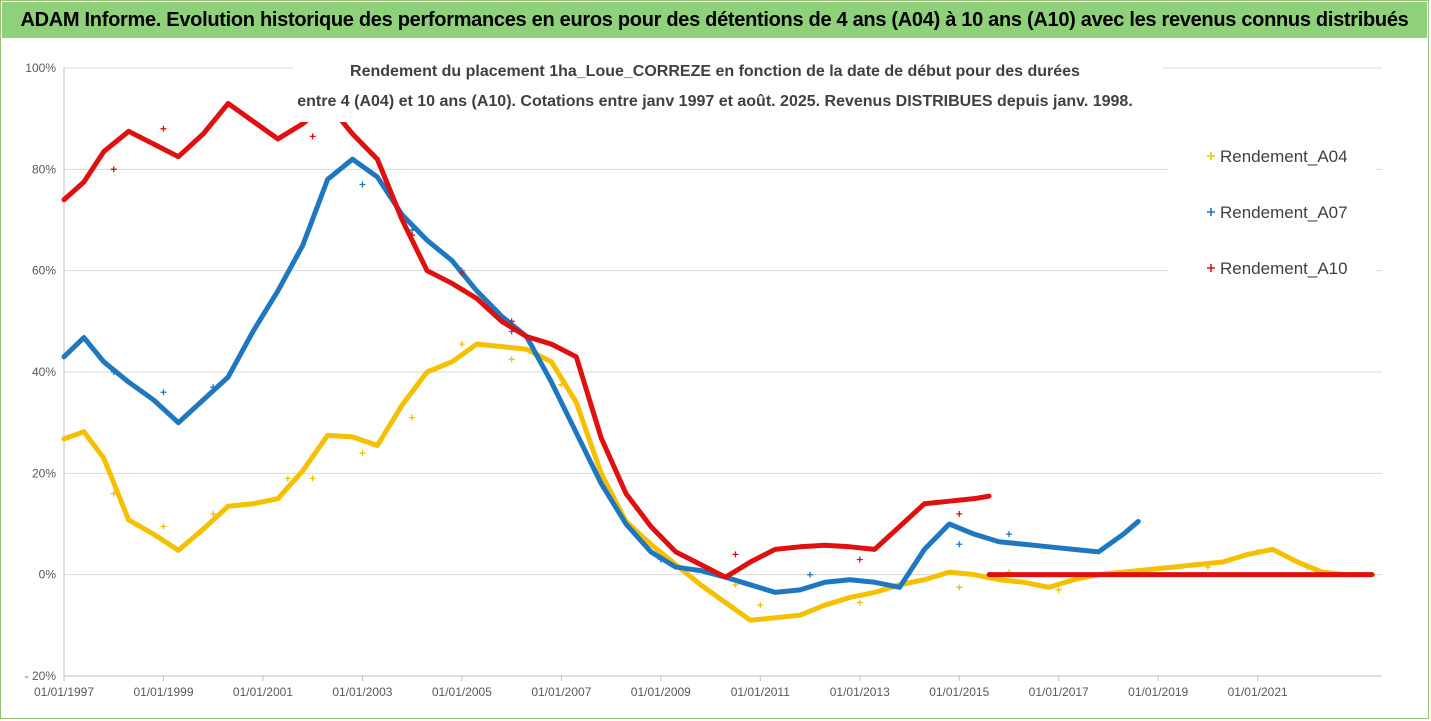  What do you see at coordinates (1284, 156) in the screenshot?
I see `legend-label: Rendement_A04` at bounding box center [1284, 156].